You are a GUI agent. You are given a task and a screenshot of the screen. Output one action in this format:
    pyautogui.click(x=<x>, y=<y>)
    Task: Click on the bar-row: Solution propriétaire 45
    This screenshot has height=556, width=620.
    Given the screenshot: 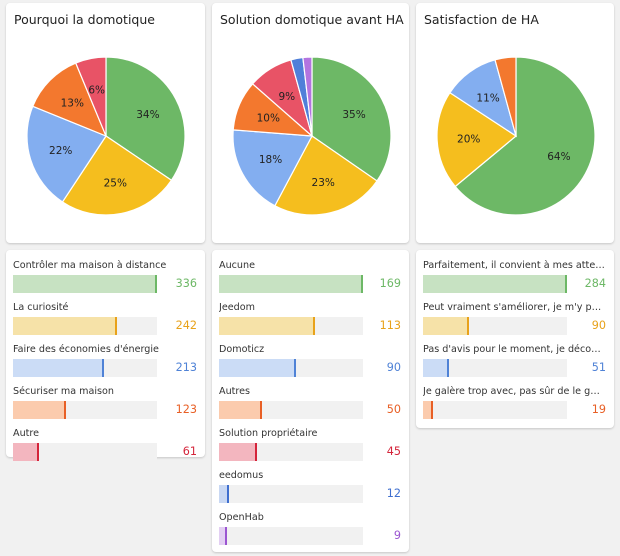 What is the action you would take?
    pyautogui.click(x=310, y=446)
    